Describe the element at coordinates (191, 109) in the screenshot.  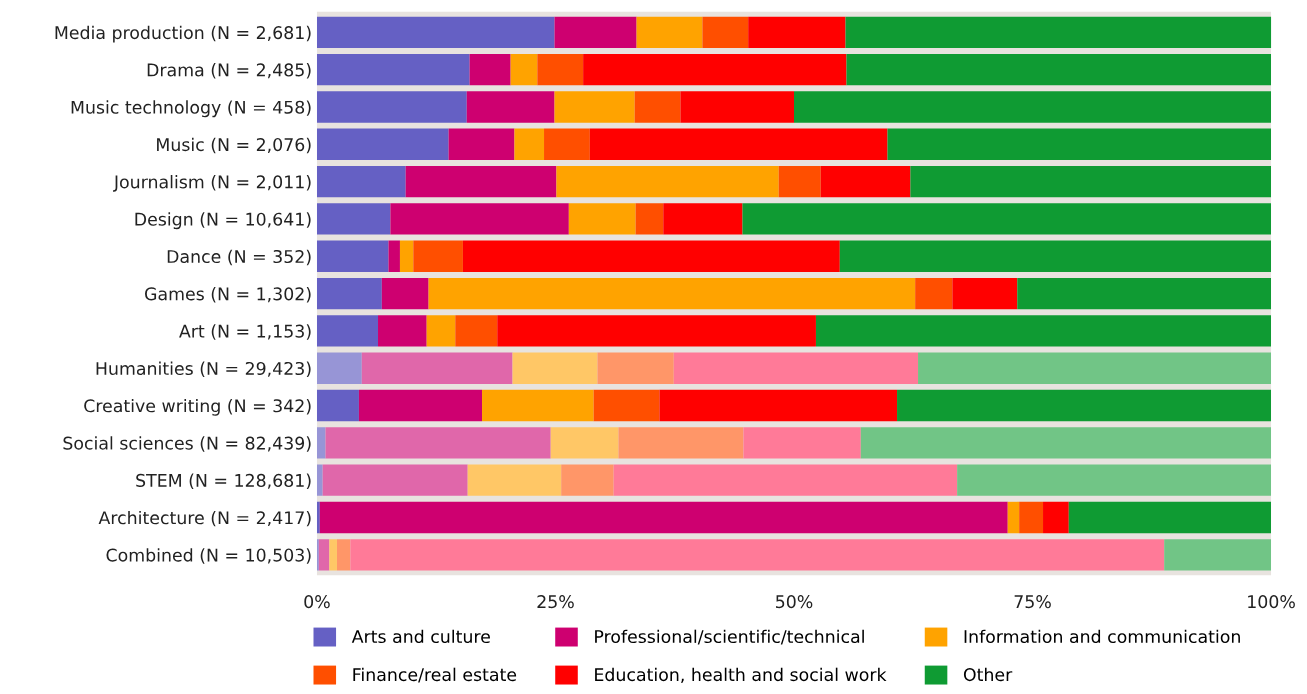
I see `y-tick-label: Music technology (N = 458)` at that location.